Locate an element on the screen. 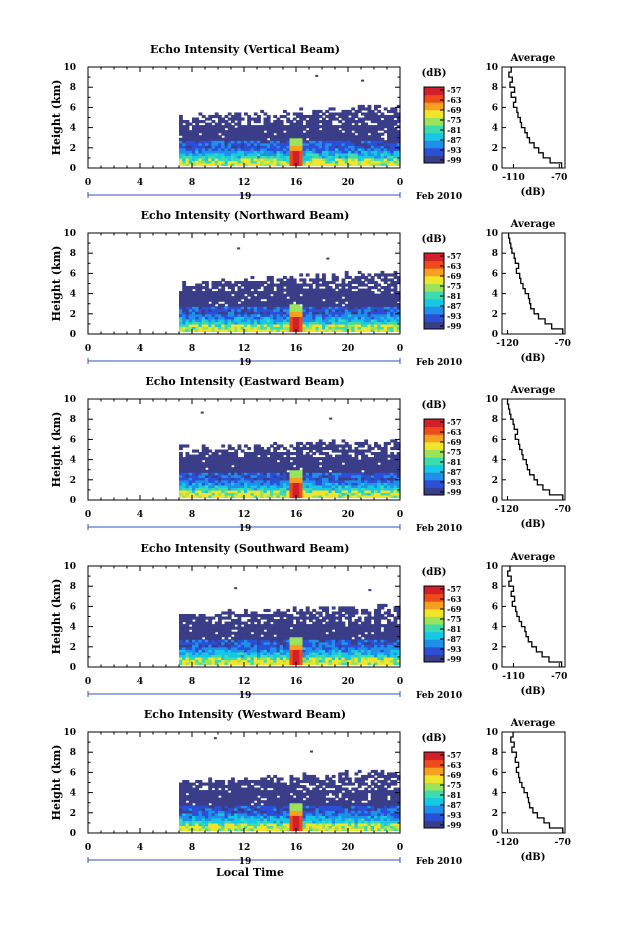 This screenshot has height=929, width=619. y-tick-label: 8 is located at coordinates (73, 254).